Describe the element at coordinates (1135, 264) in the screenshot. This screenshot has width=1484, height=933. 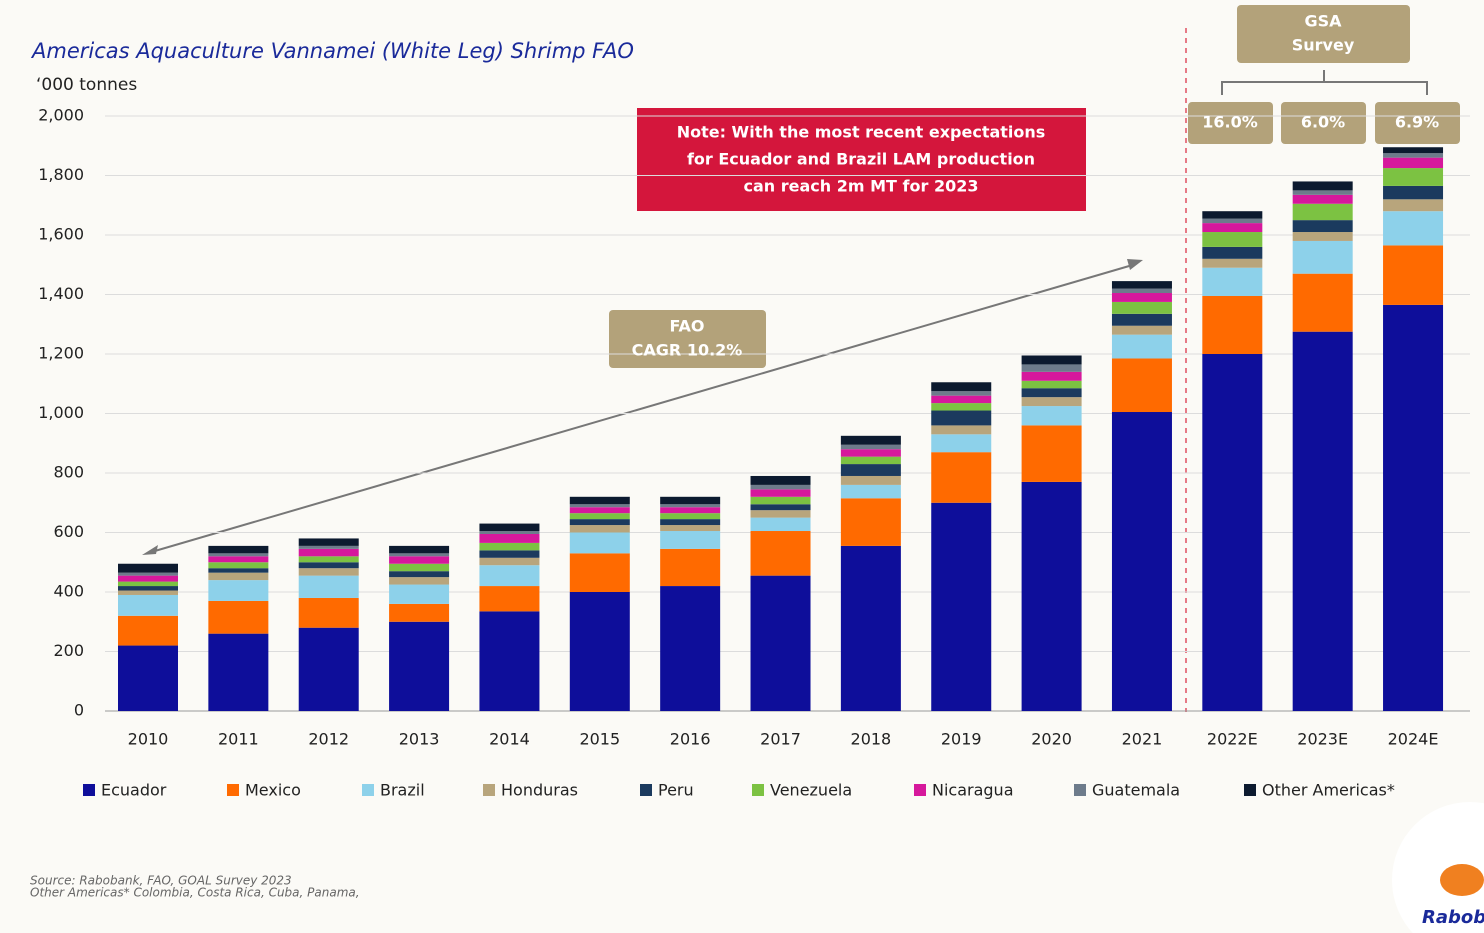
I see `arrow-head` at that location.